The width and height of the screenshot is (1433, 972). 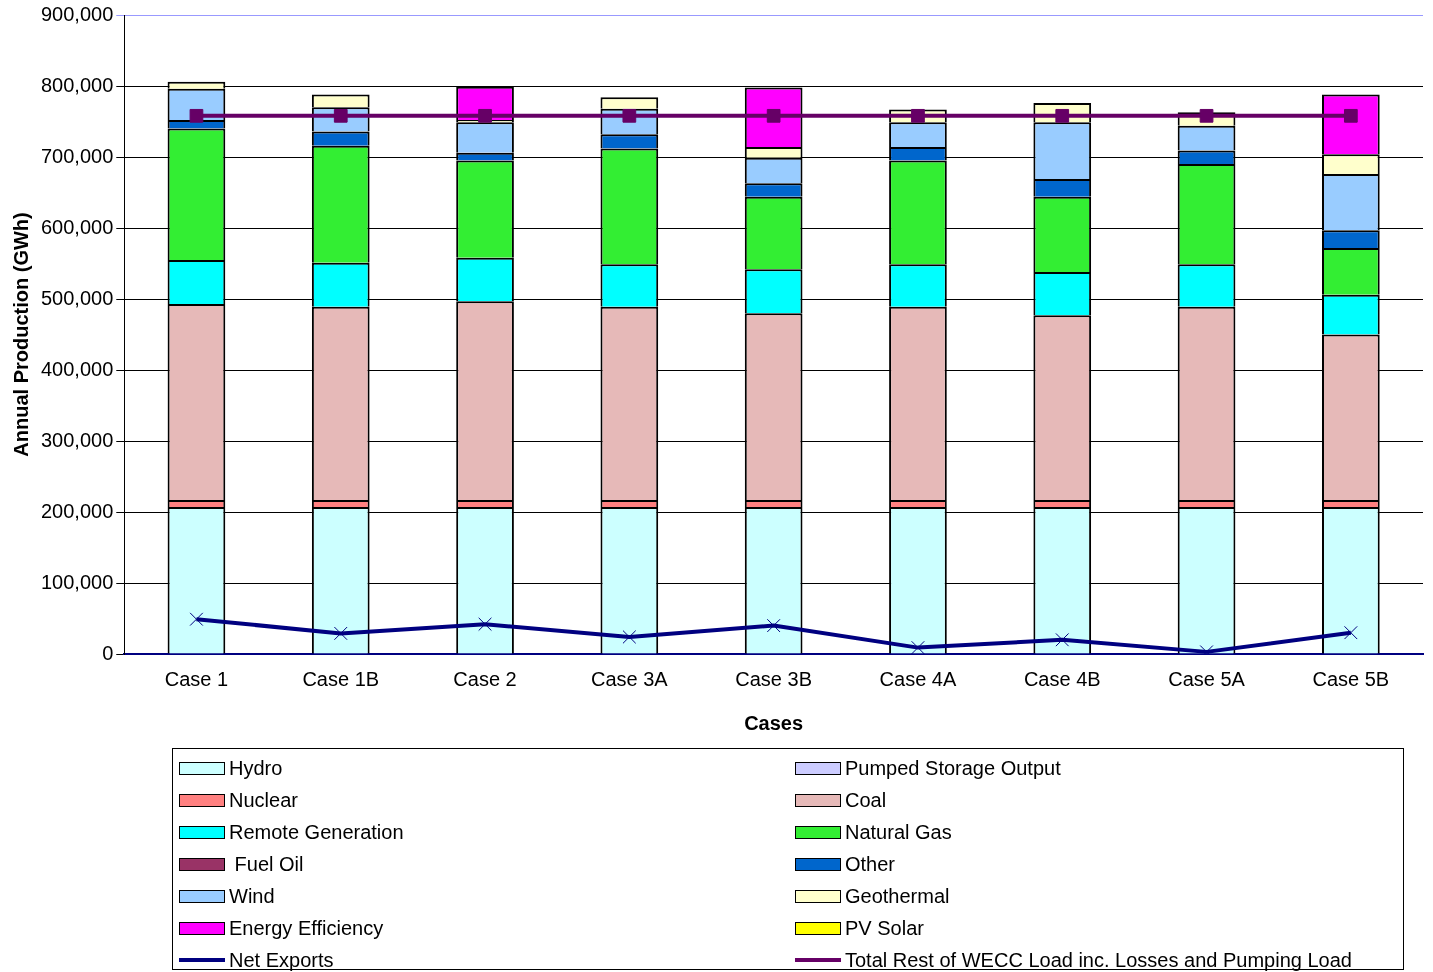 What do you see at coordinates (108, 652) in the screenshot?
I see `y-tick-label: 0` at bounding box center [108, 652].